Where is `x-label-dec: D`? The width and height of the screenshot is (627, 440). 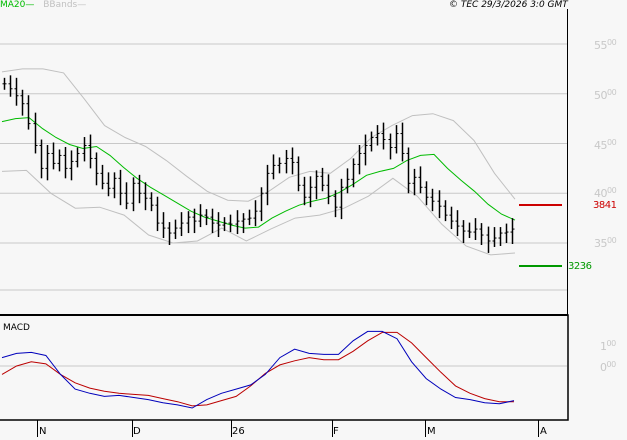
x-label-dec: D is located at coordinates (137, 431).